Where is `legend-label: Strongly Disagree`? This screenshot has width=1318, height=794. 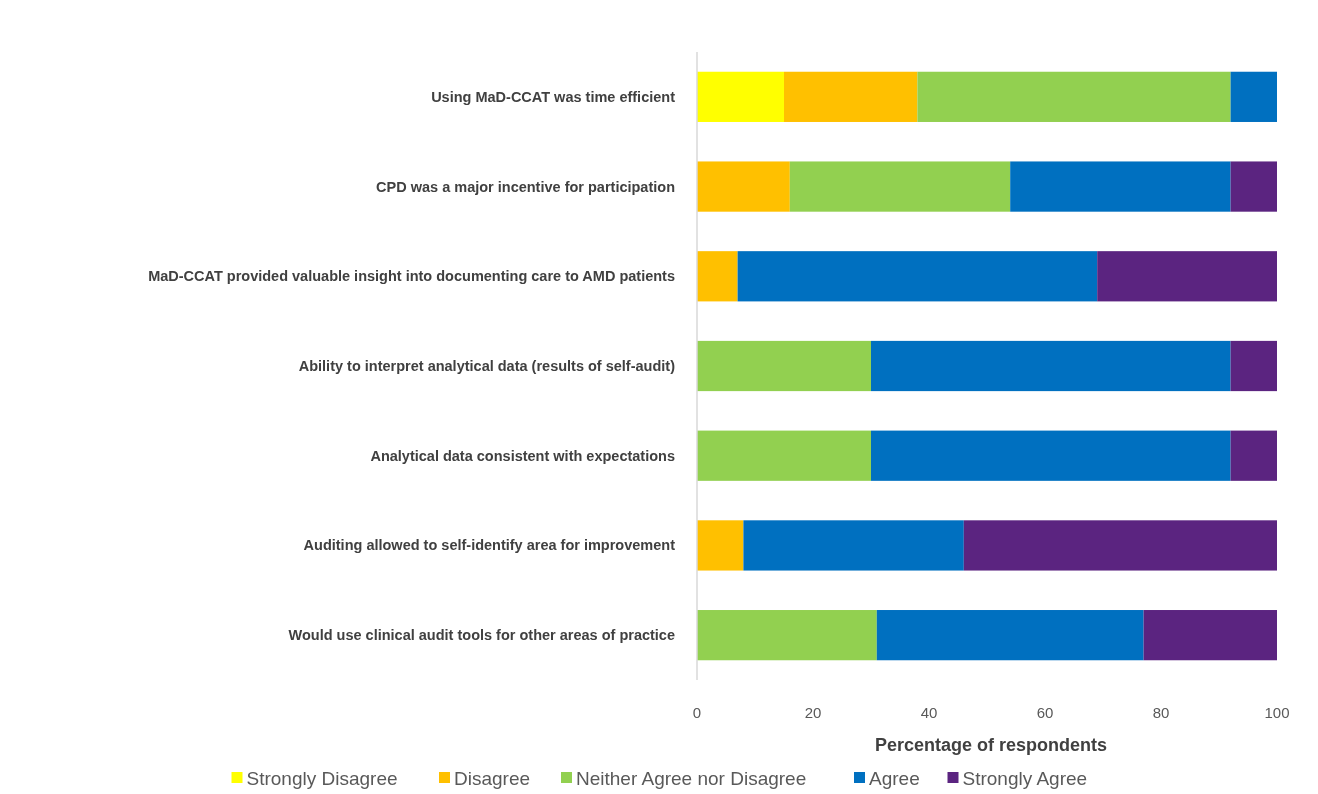
legend-label: Strongly Disagree is located at coordinates (322, 778).